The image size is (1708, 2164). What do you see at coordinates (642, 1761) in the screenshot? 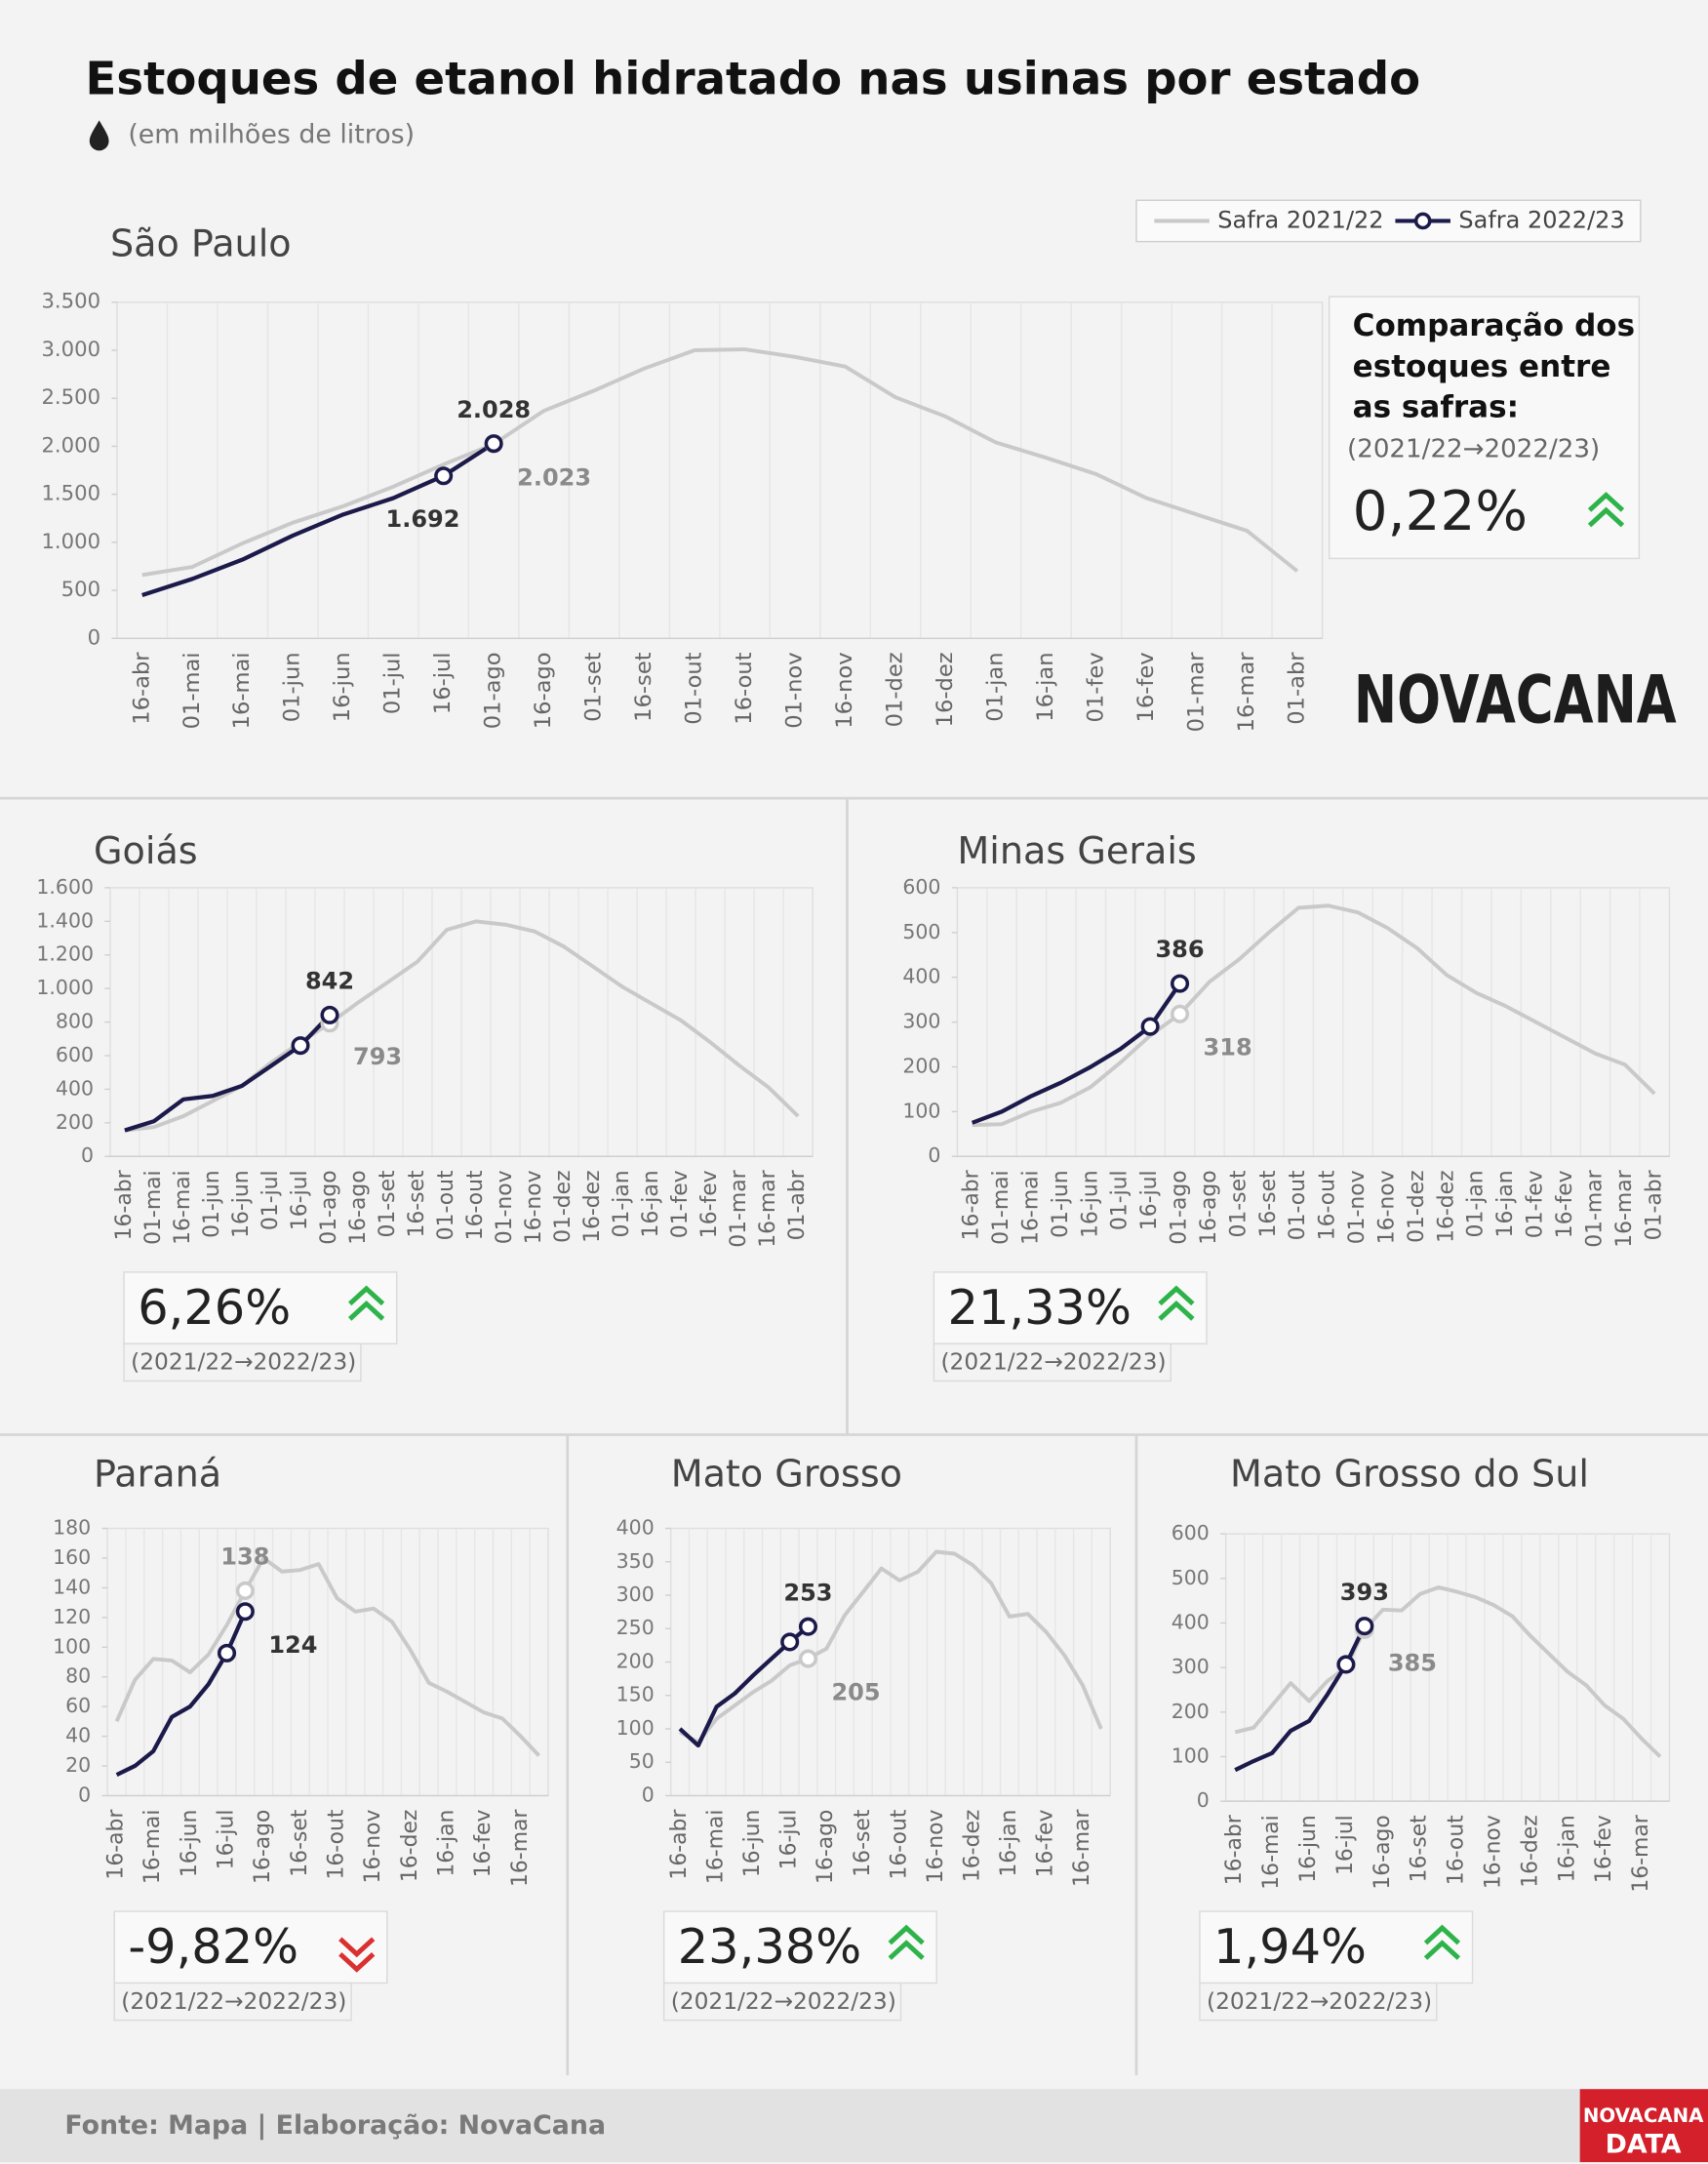
I see `y-tick-label: 50` at bounding box center [642, 1761].